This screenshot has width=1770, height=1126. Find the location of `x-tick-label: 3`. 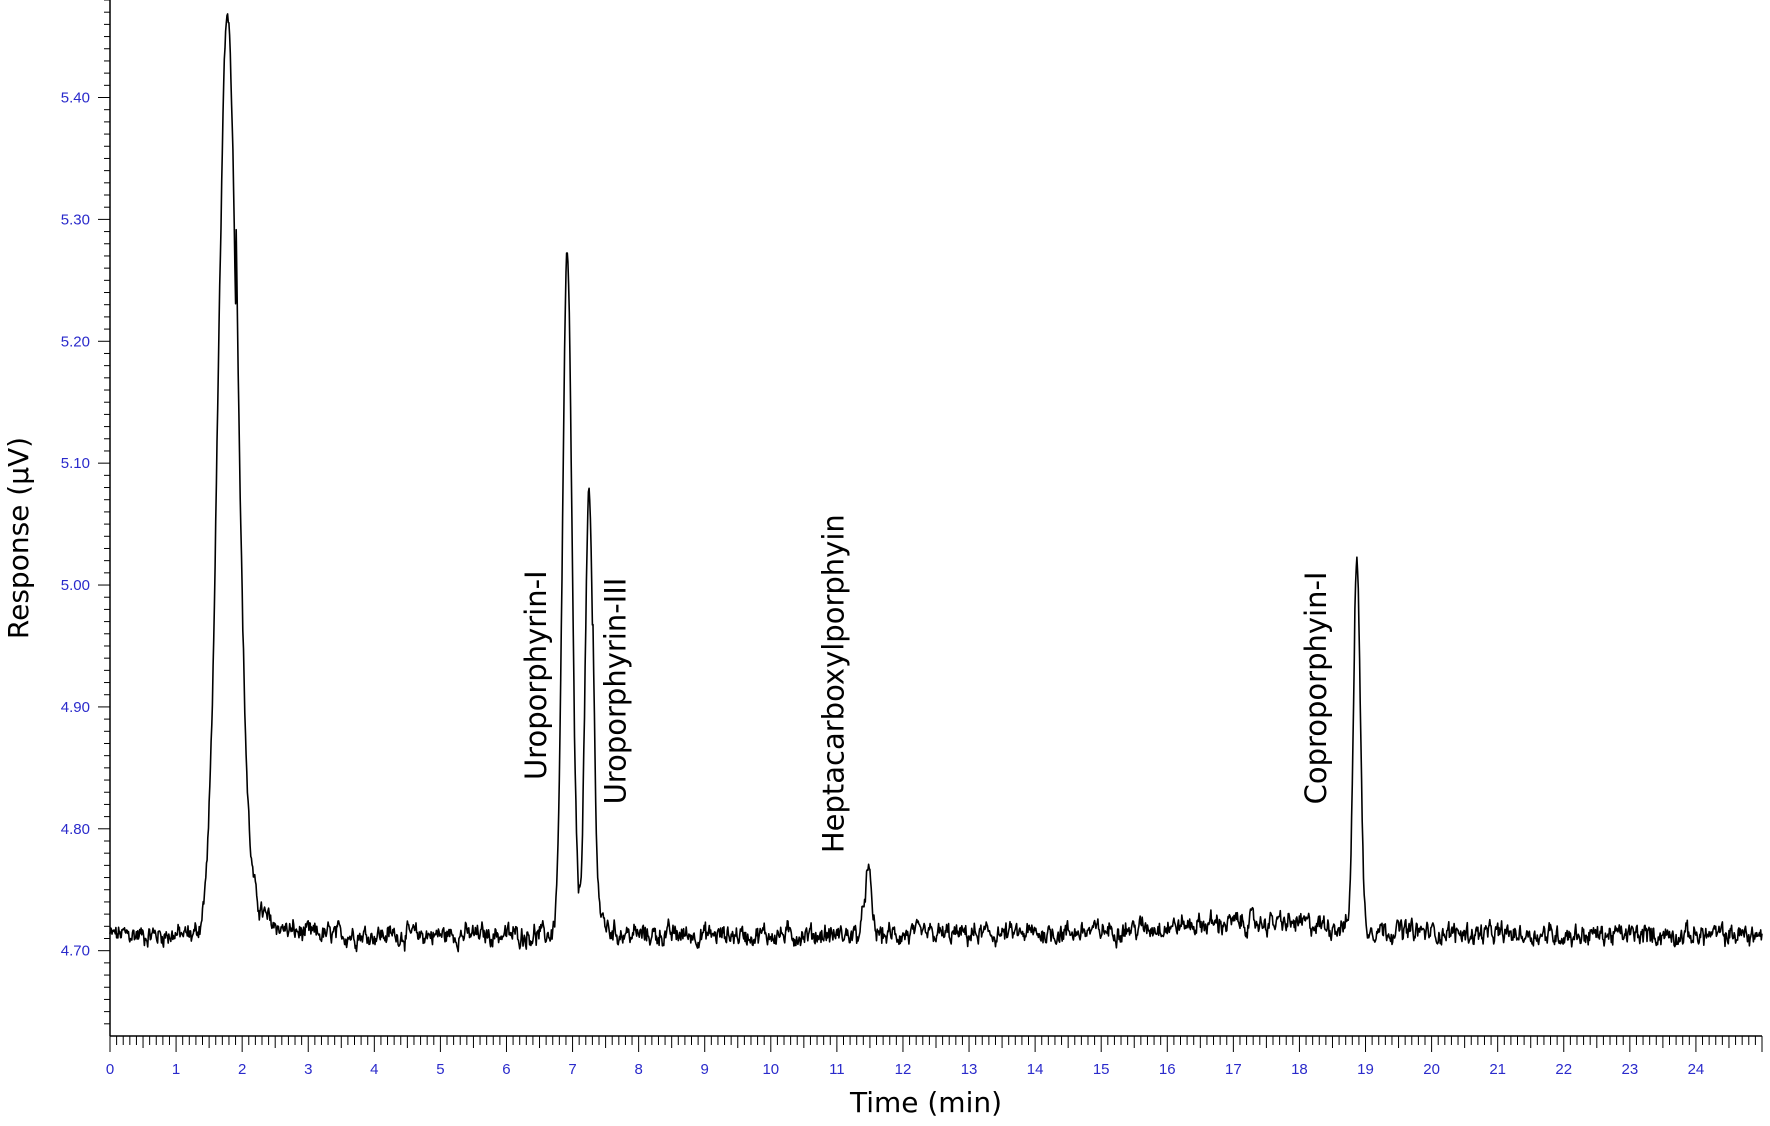

x-tick-label: 3 is located at coordinates (308, 1069).